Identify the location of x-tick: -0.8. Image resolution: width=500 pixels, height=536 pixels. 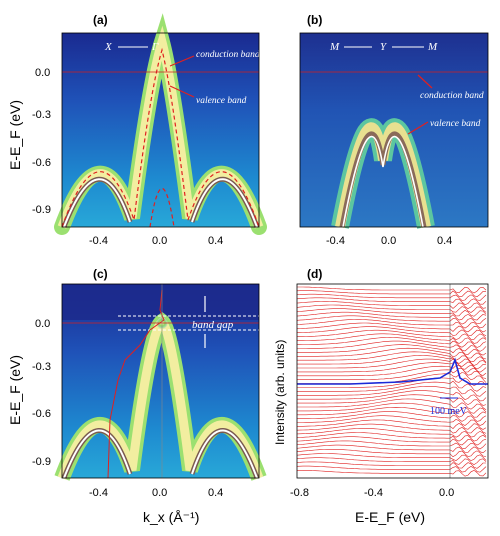
(299, 493).